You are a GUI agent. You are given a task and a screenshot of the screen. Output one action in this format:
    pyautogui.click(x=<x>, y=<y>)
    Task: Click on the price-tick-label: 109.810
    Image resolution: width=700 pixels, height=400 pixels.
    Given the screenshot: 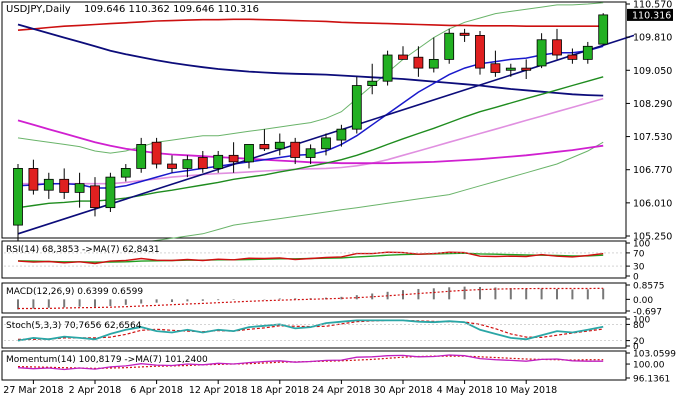 What is the action you would take?
    pyautogui.click(x=652, y=38)
    